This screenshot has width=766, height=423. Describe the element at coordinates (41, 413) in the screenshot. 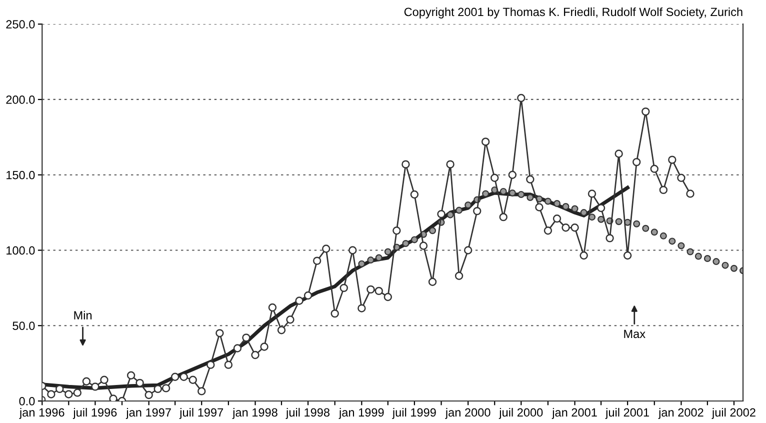

I see `x-tick-label: jan 1996` at that location.